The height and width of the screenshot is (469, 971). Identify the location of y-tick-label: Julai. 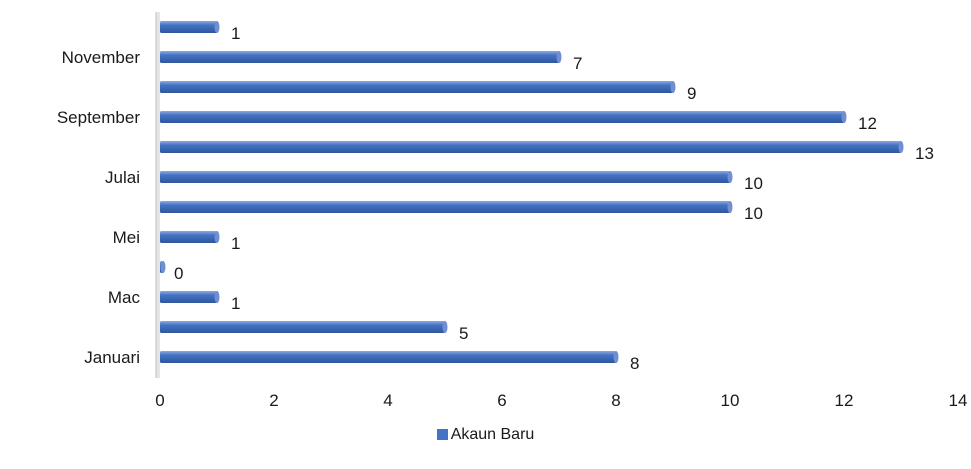
(122, 177).